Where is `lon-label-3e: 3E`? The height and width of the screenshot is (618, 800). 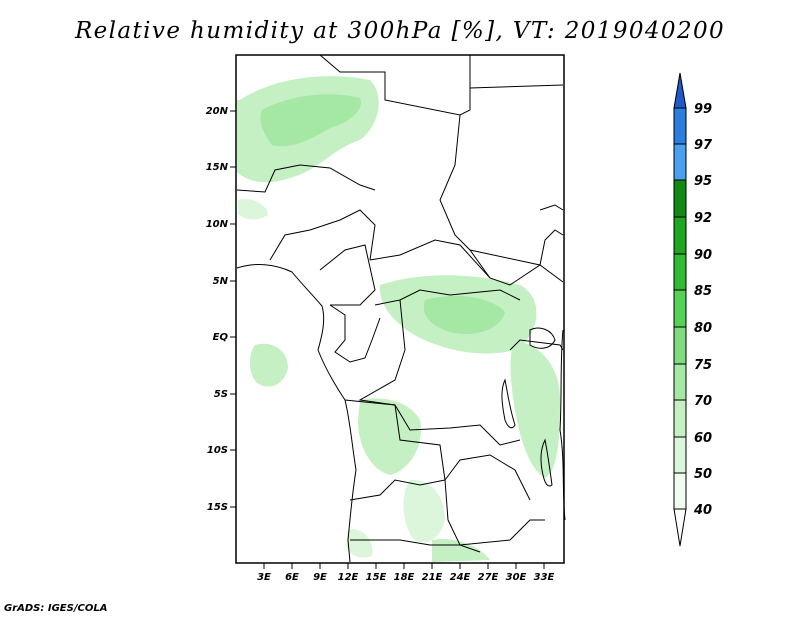 lon-label-3e: 3E is located at coordinates (264, 577).